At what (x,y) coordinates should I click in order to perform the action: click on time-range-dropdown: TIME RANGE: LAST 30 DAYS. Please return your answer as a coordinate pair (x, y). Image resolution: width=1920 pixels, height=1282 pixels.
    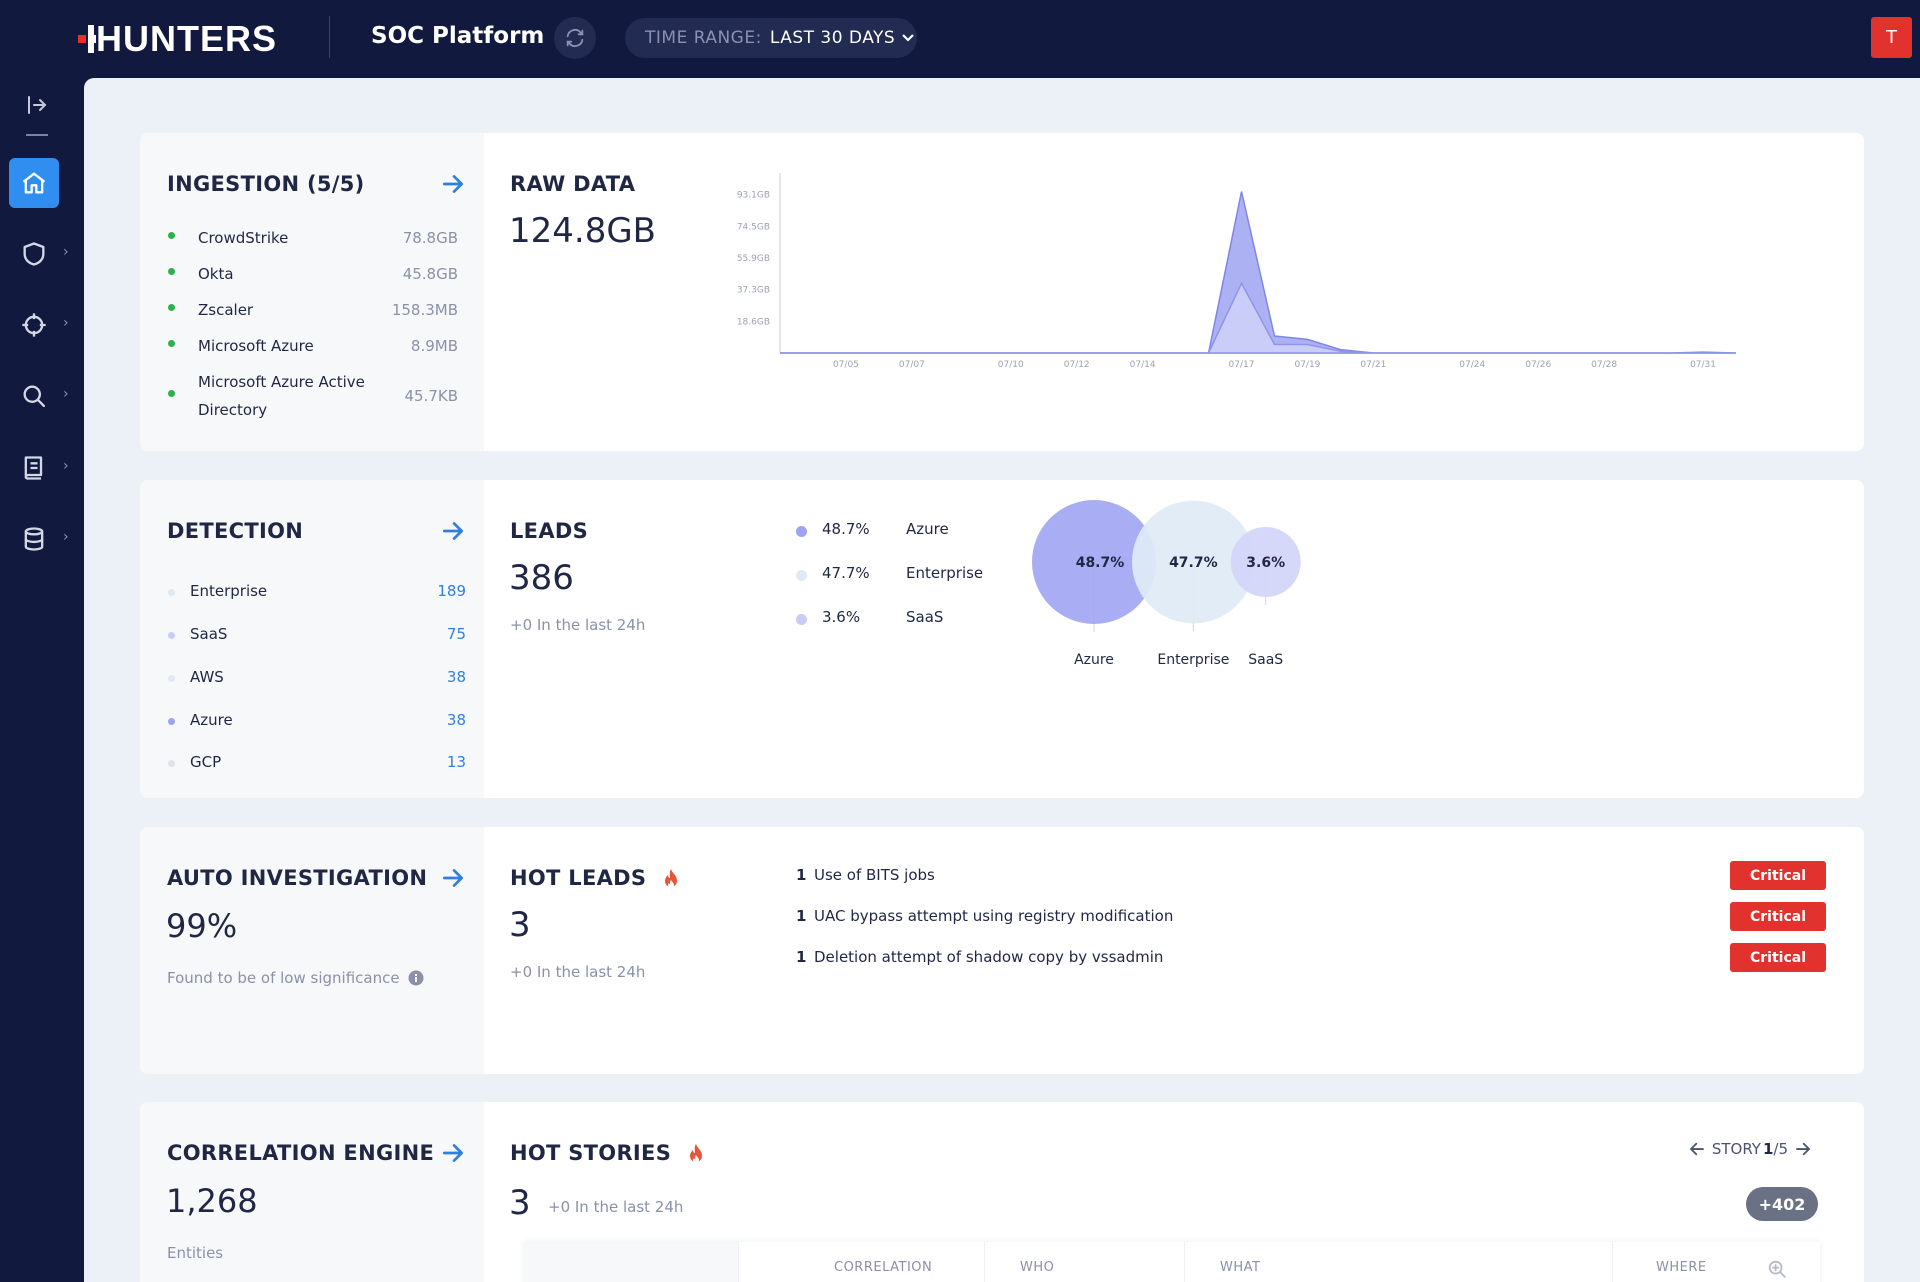
    Looking at the image, I should click on (771, 38).